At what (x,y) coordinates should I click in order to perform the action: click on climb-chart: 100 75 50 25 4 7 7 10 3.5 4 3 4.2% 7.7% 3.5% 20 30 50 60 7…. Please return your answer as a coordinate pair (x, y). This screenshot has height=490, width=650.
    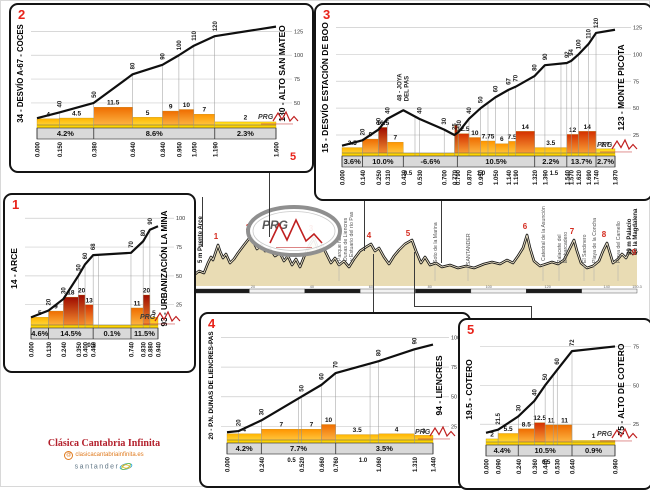
    Looking at the image, I should click on (334, 401).